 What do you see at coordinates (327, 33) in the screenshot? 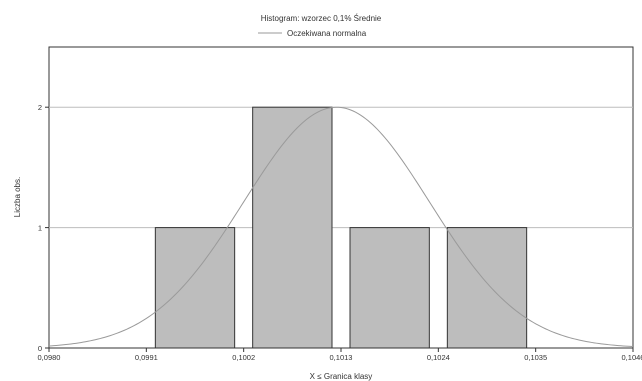
I see `legend-label-normal: Oczekiwana normalna` at bounding box center [327, 33].